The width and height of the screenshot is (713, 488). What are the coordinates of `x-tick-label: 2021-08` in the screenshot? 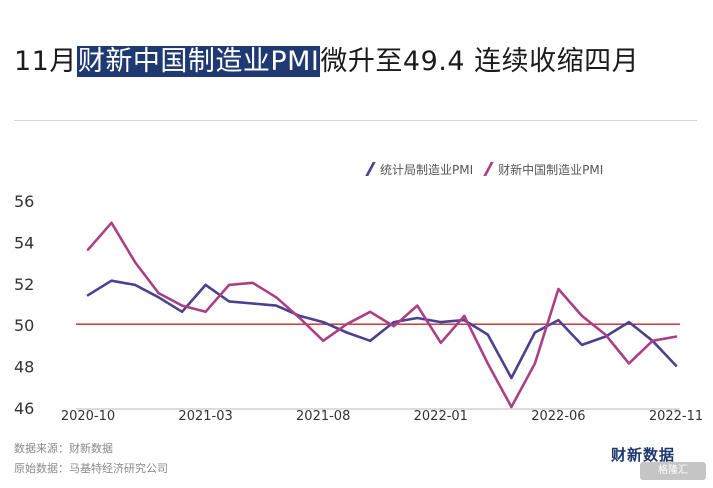 It's located at (323, 416).